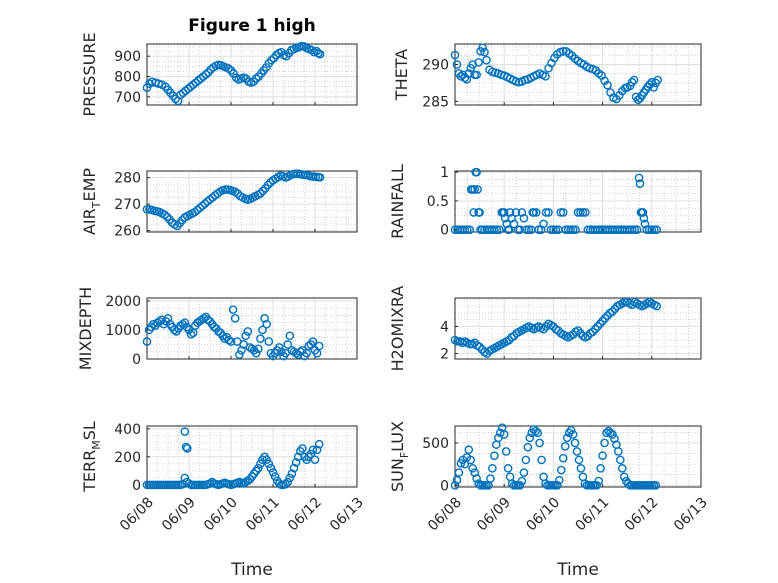  I want to click on y-tick-label: 900, so click(127, 57).